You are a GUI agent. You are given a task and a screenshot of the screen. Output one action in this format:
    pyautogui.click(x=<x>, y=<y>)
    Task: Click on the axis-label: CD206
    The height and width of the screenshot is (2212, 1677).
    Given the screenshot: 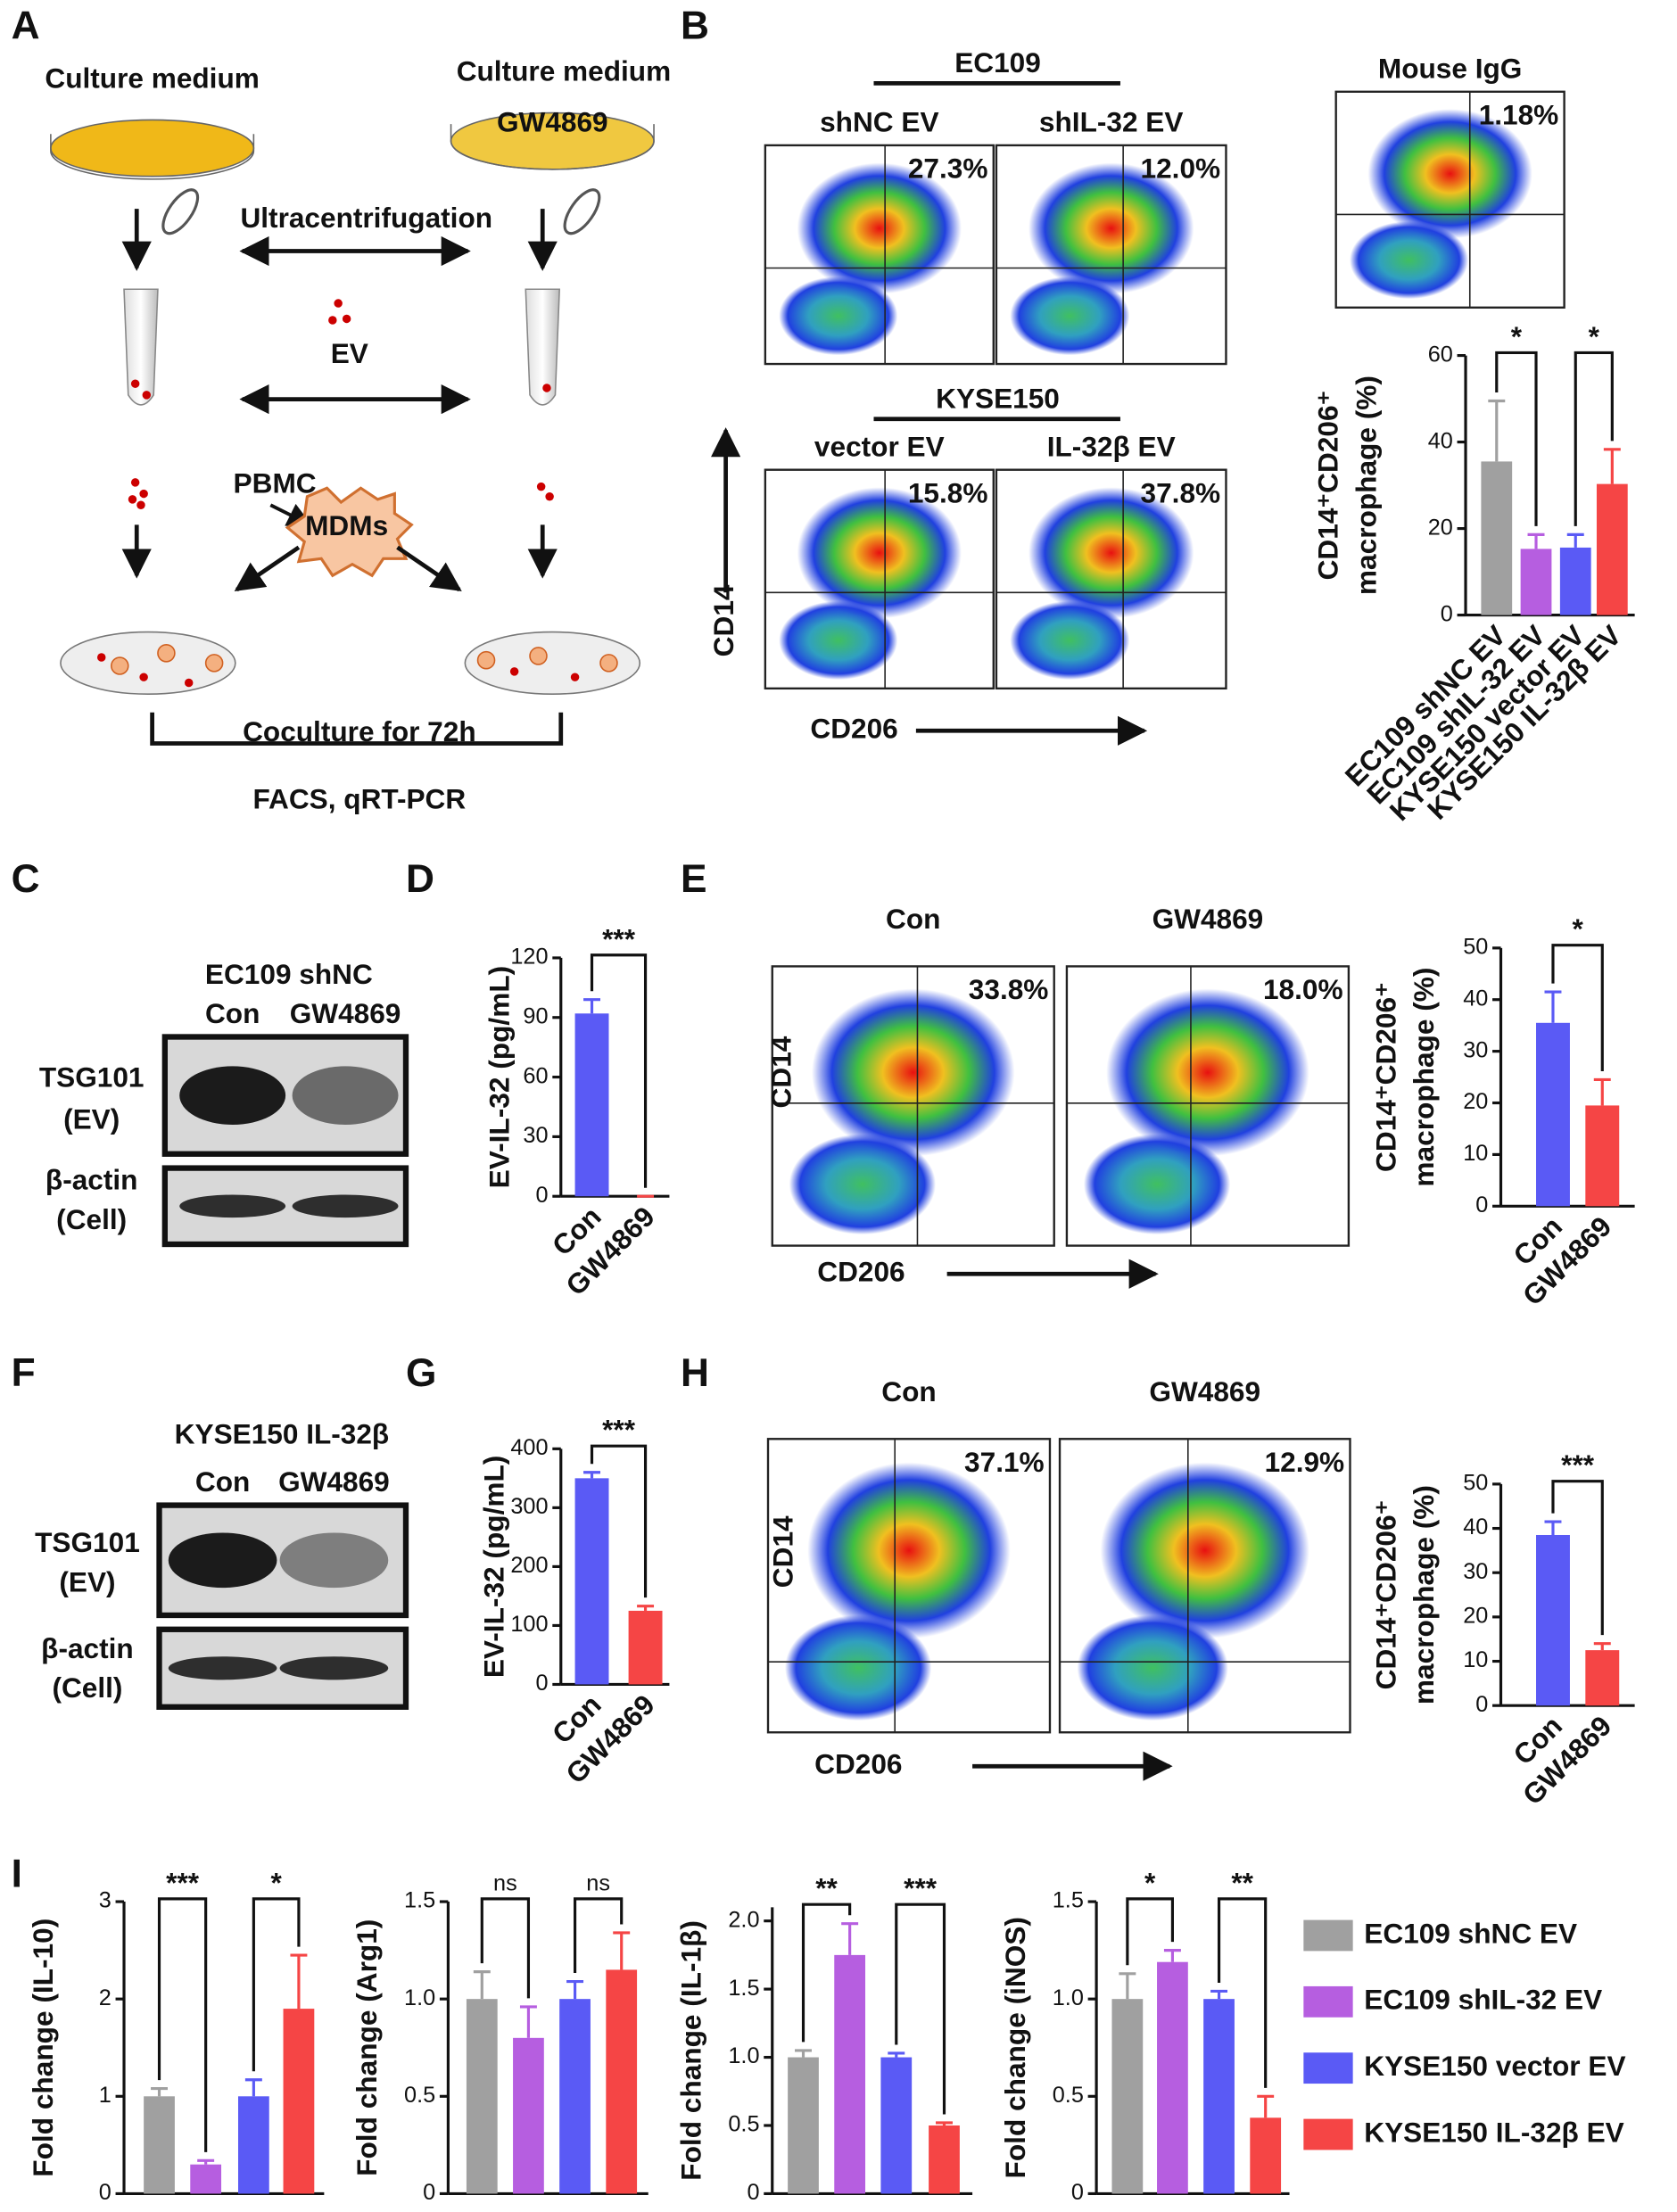 What is the action you would take?
    pyautogui.click(x=853, y=729)
    